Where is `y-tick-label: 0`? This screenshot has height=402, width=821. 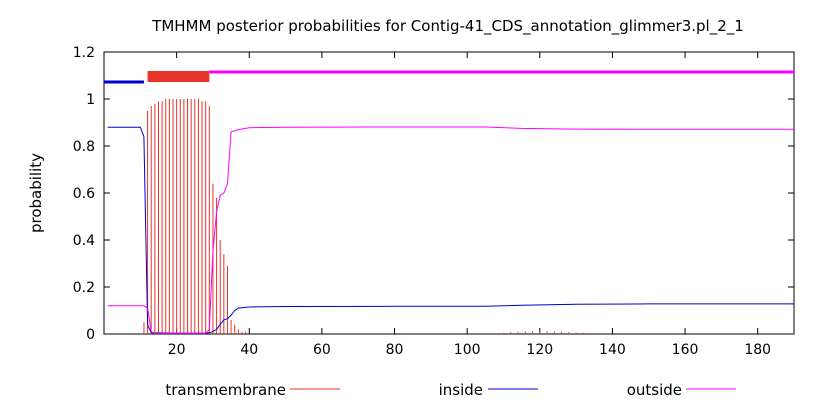
y-tick-label: 0 is located at coordinates (90, 335).